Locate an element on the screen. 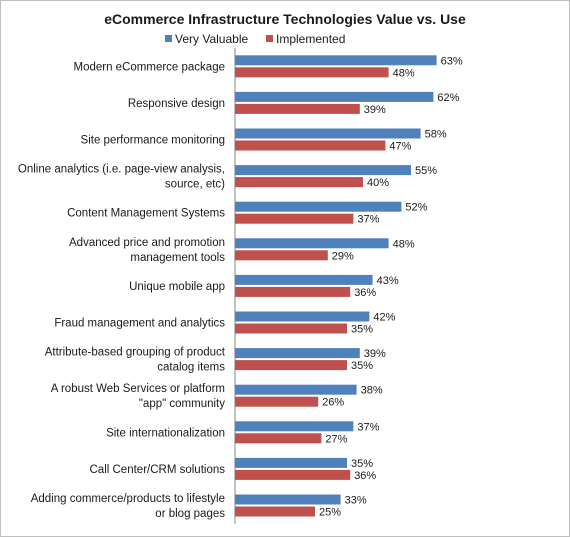 This screenshot has height=537, width=570. category-label-1: Modern eCommerce package is located at coordinates (150, 67).